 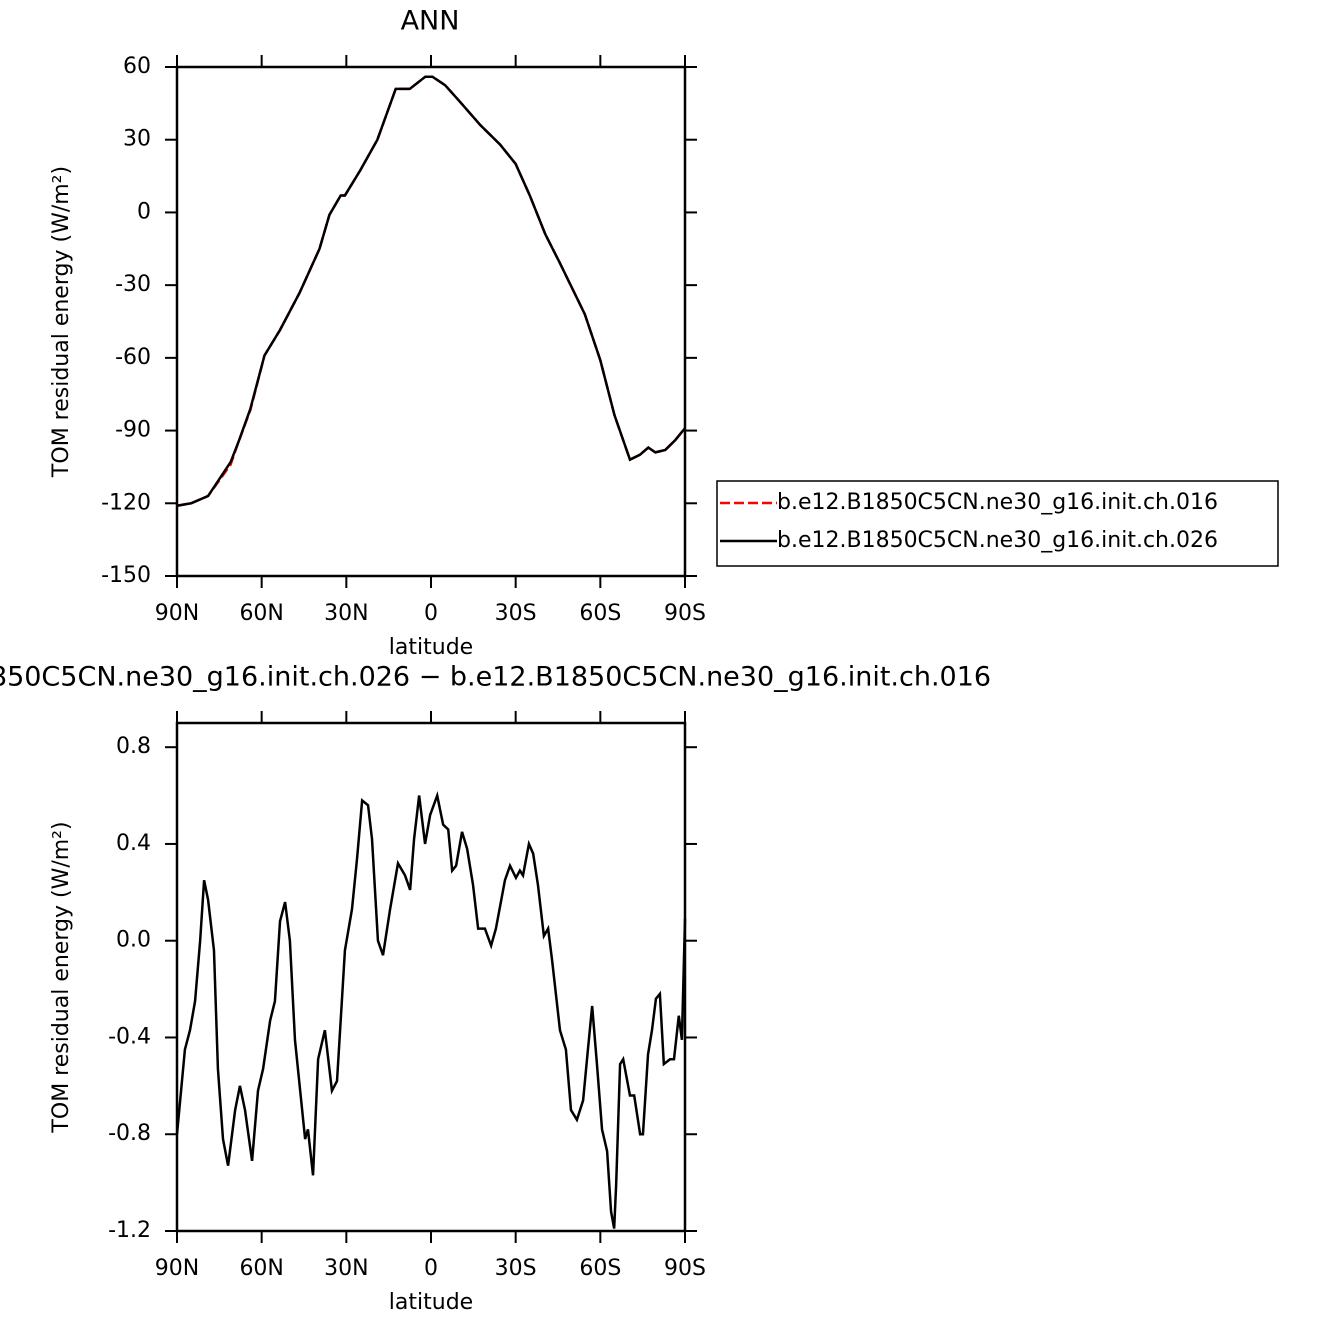 What do you see at coordinates (997, 523) in the screenshot?
I see `legend-box` at bounding box center [997, 523].